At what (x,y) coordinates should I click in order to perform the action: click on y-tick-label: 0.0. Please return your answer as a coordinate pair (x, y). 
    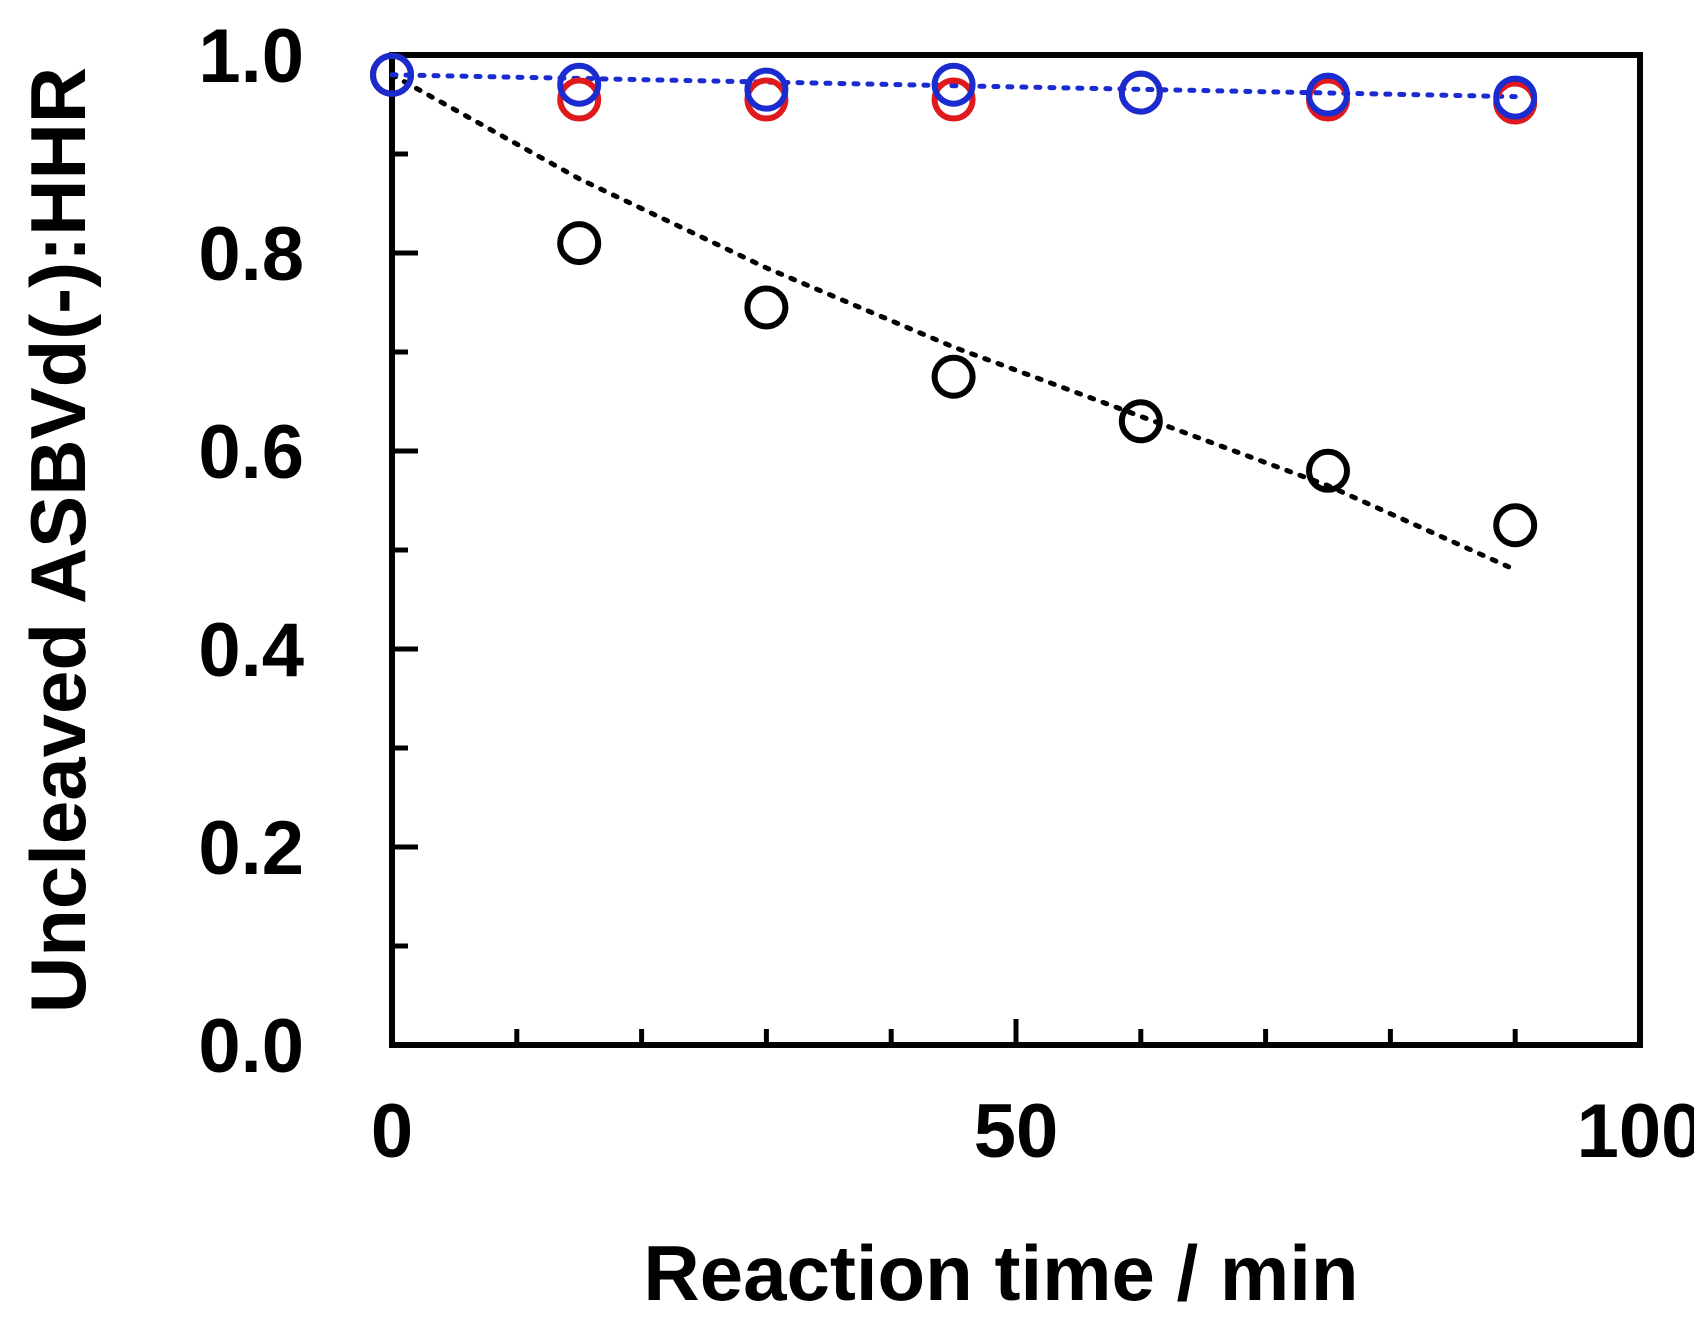
    Looking at the image, I should click on (251, 1046).